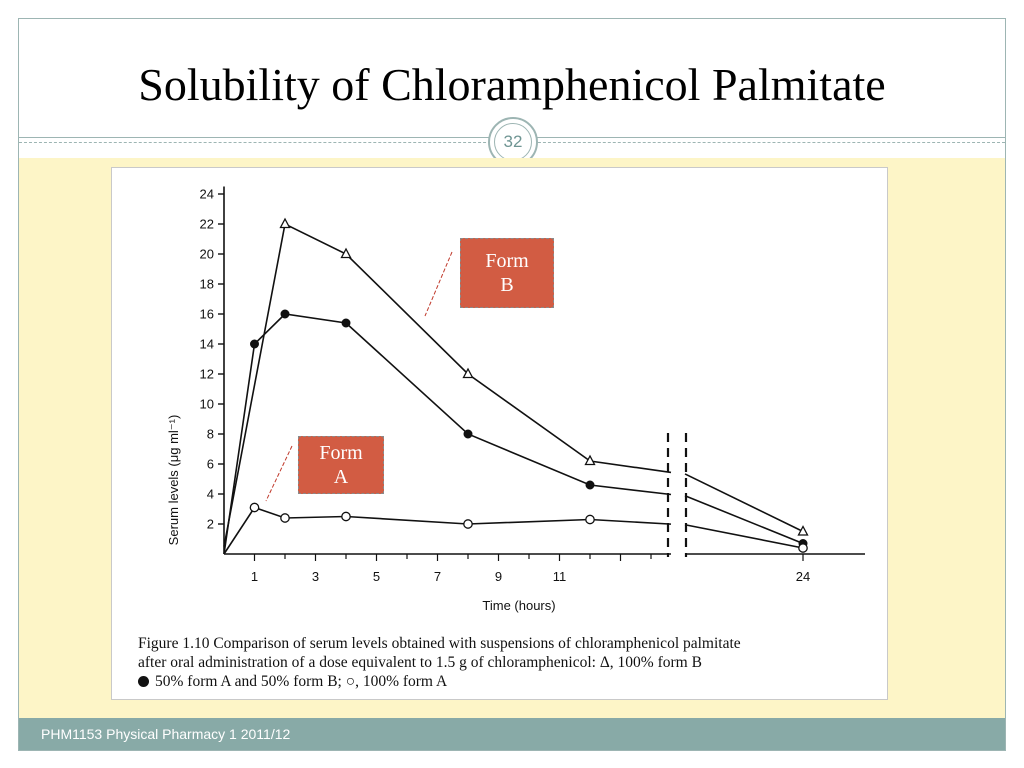 The image size is (1024, 768). What do you see at coordinates (437, 576) in the screenshot?
I see `x-tick-label: 7` at bounding box center [437, 576].